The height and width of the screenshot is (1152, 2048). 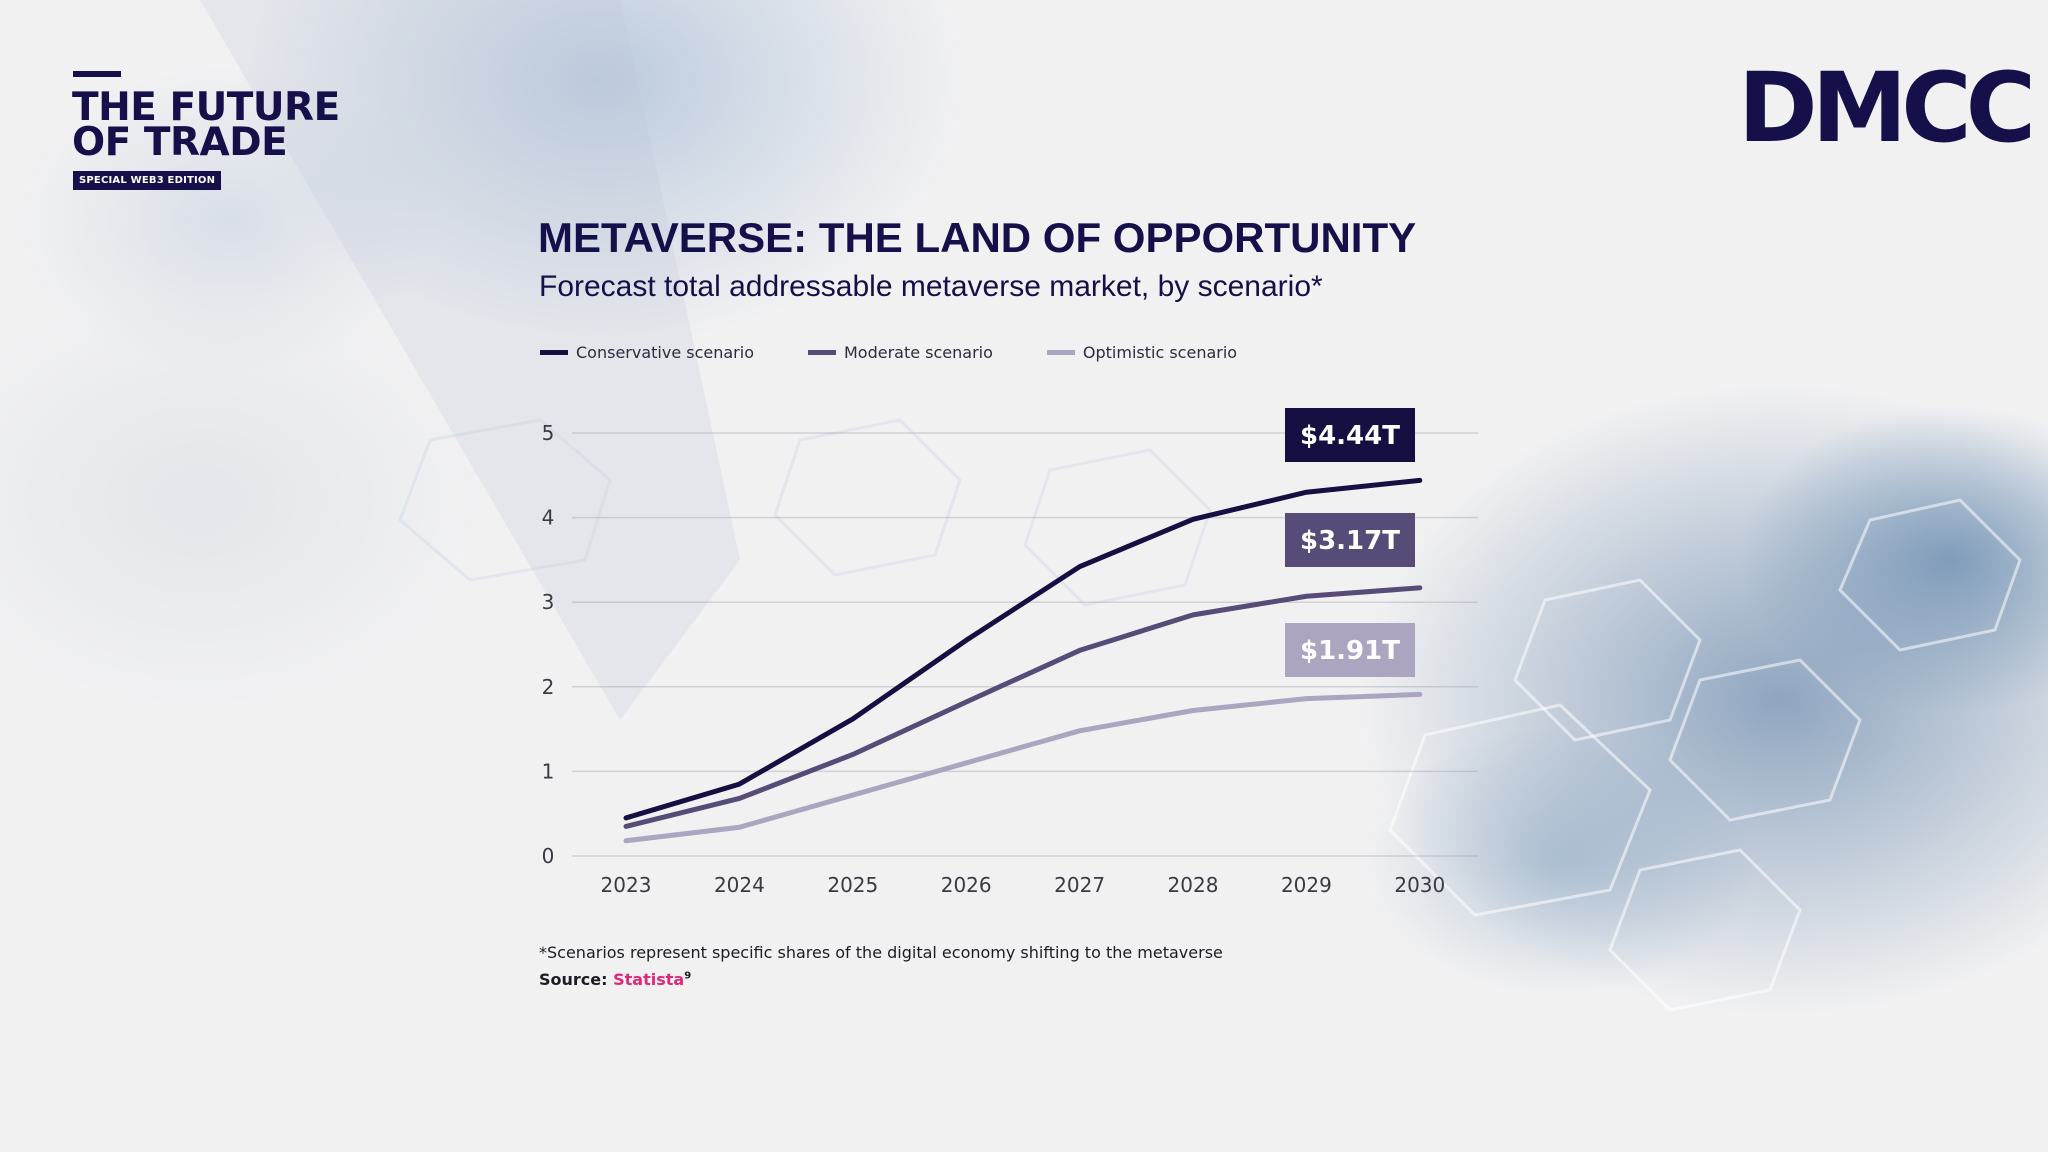 What do you see at coordinates (977, 237) in the screenshot?
I see `chart-title: METAVERSE: THE LAND OF OPPORTUNITY` at bounding box center [977, 237].